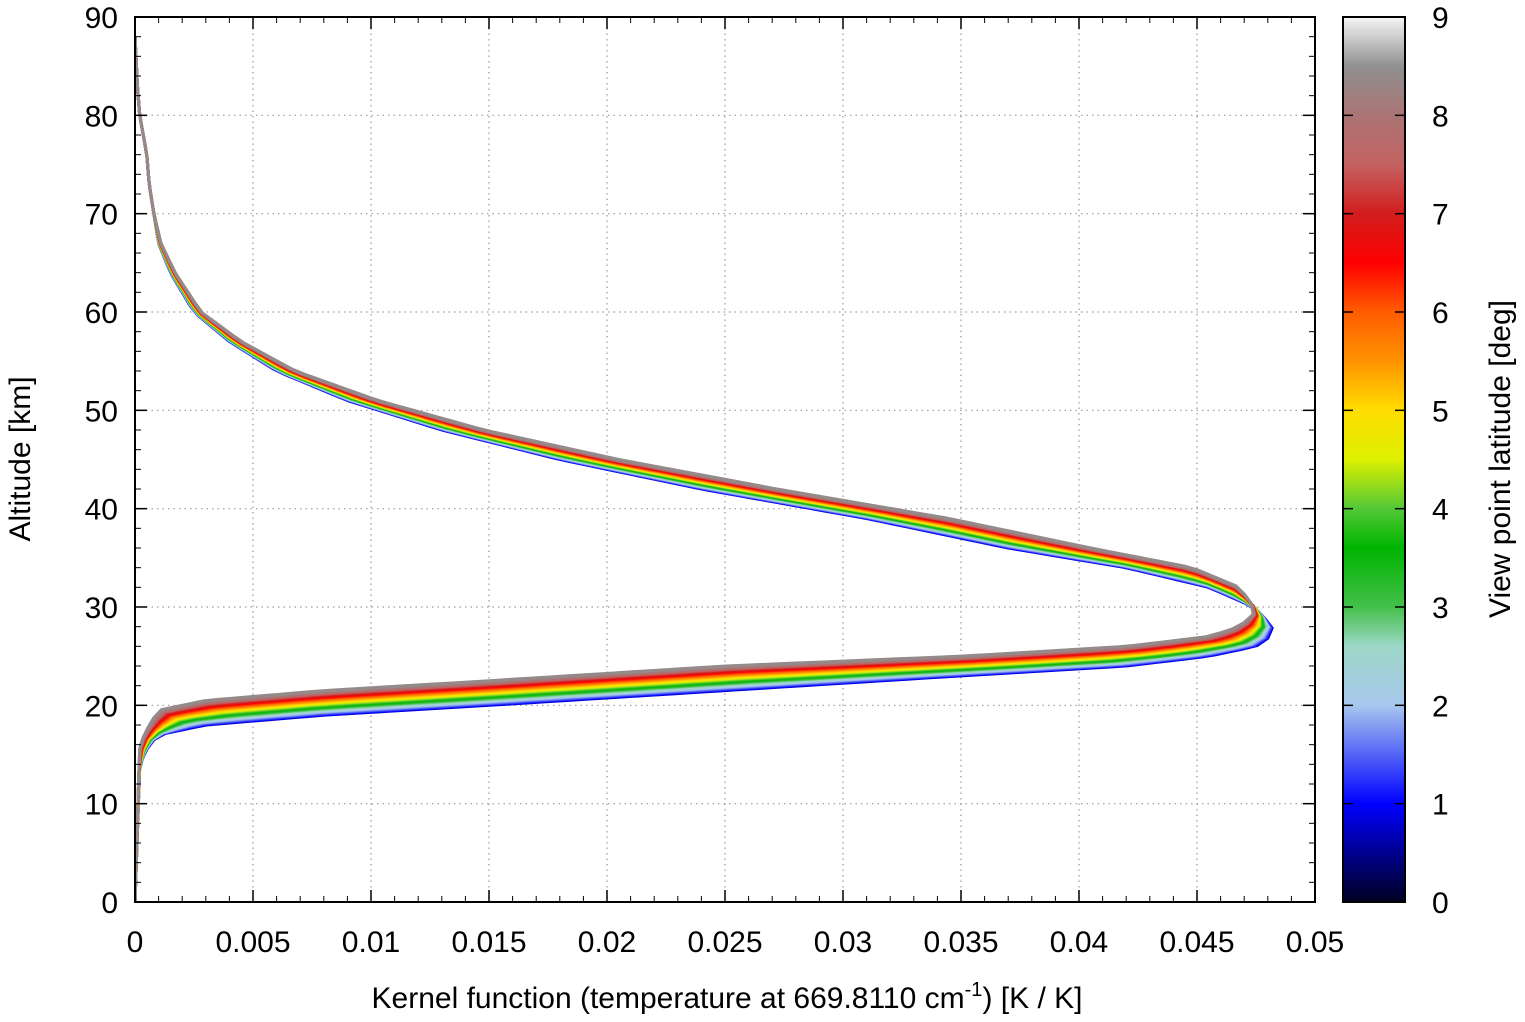 This screenshot has height=1022, width=1525. I want to click on y-tick-label: 60, so click(101, 313).